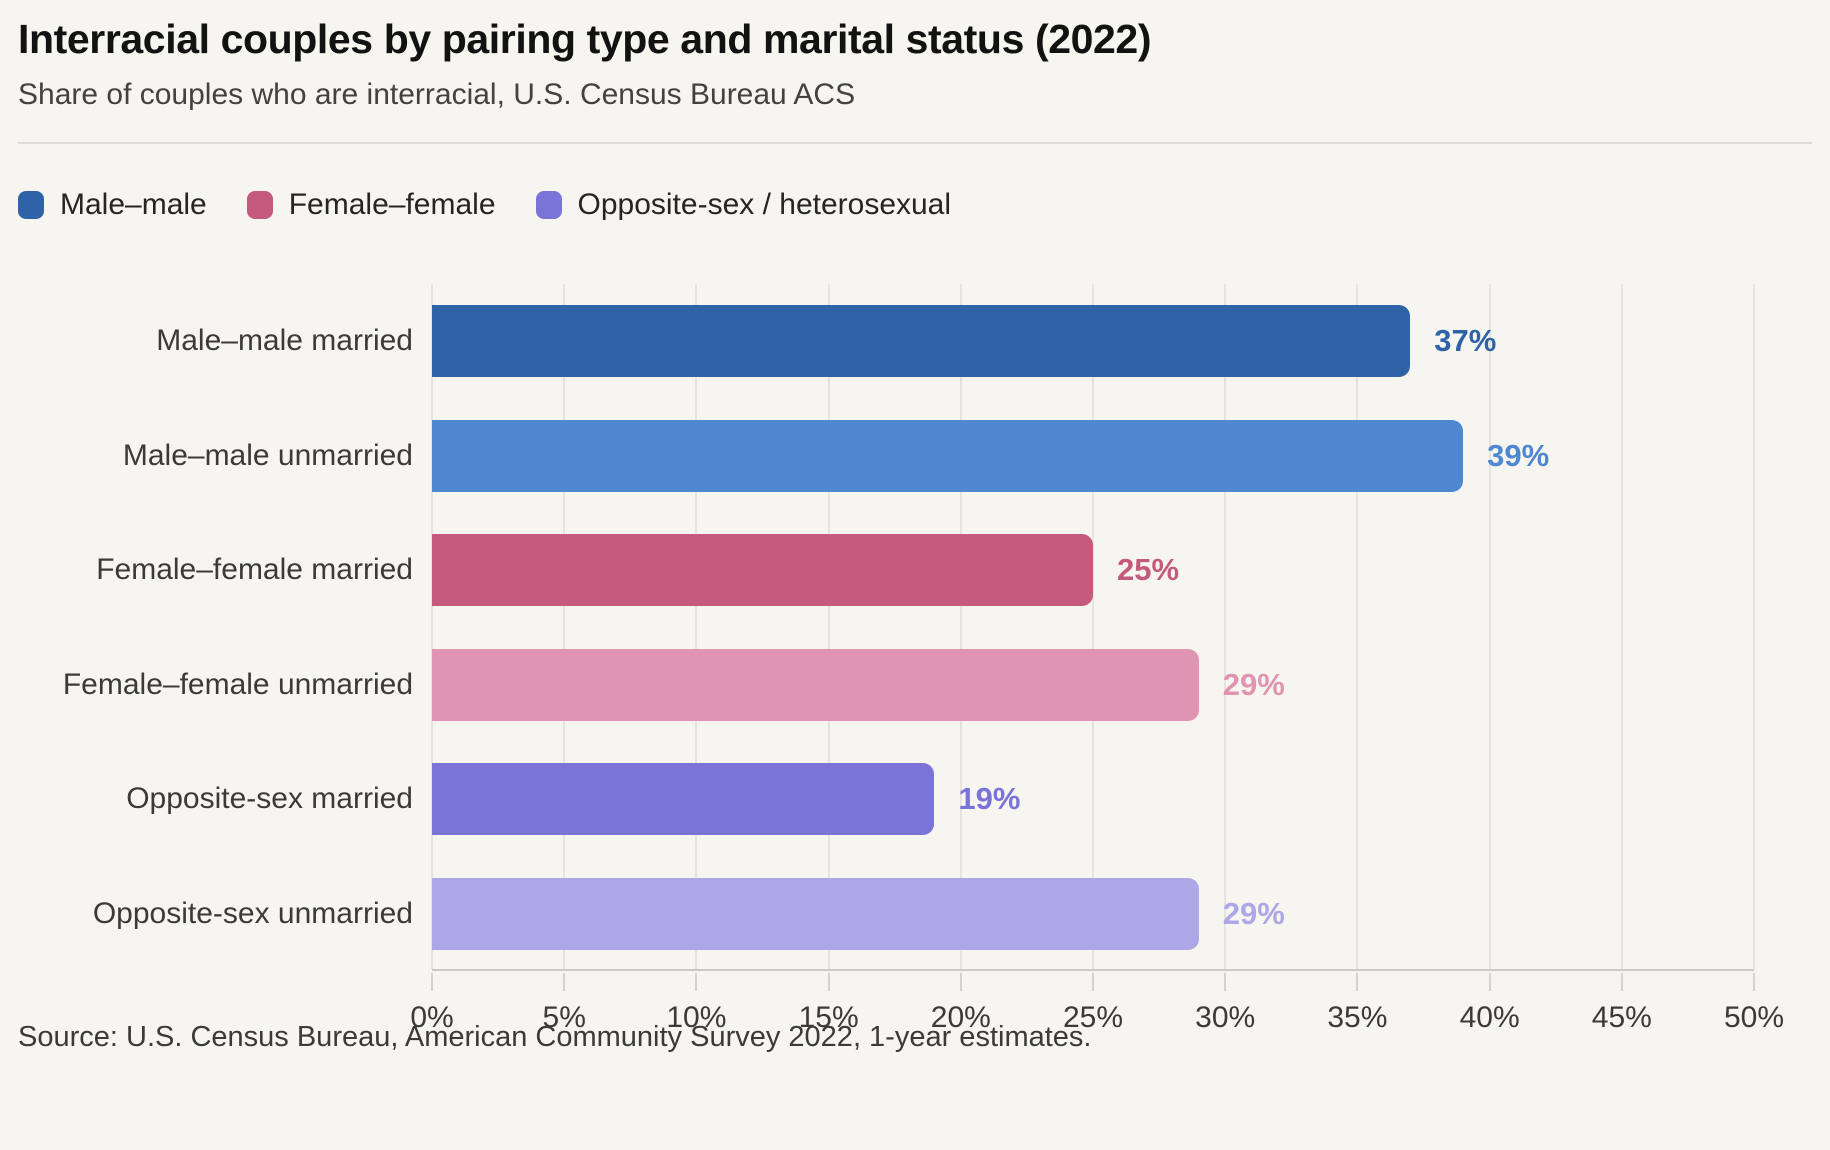  Describe the element at coordinates (948, 455) in the screenshot. I see `bar-male-male-unmarried` at that location.